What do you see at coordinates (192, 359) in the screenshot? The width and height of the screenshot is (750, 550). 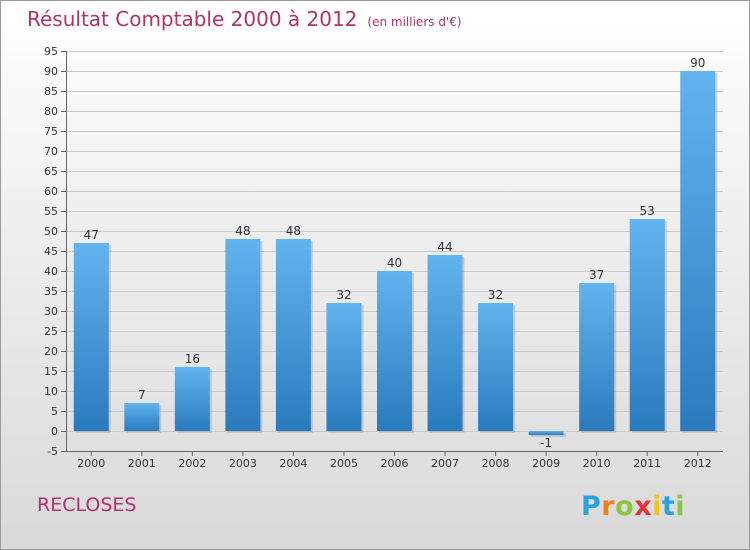 I see `data-label: 16` at bounding box center [192, 359].